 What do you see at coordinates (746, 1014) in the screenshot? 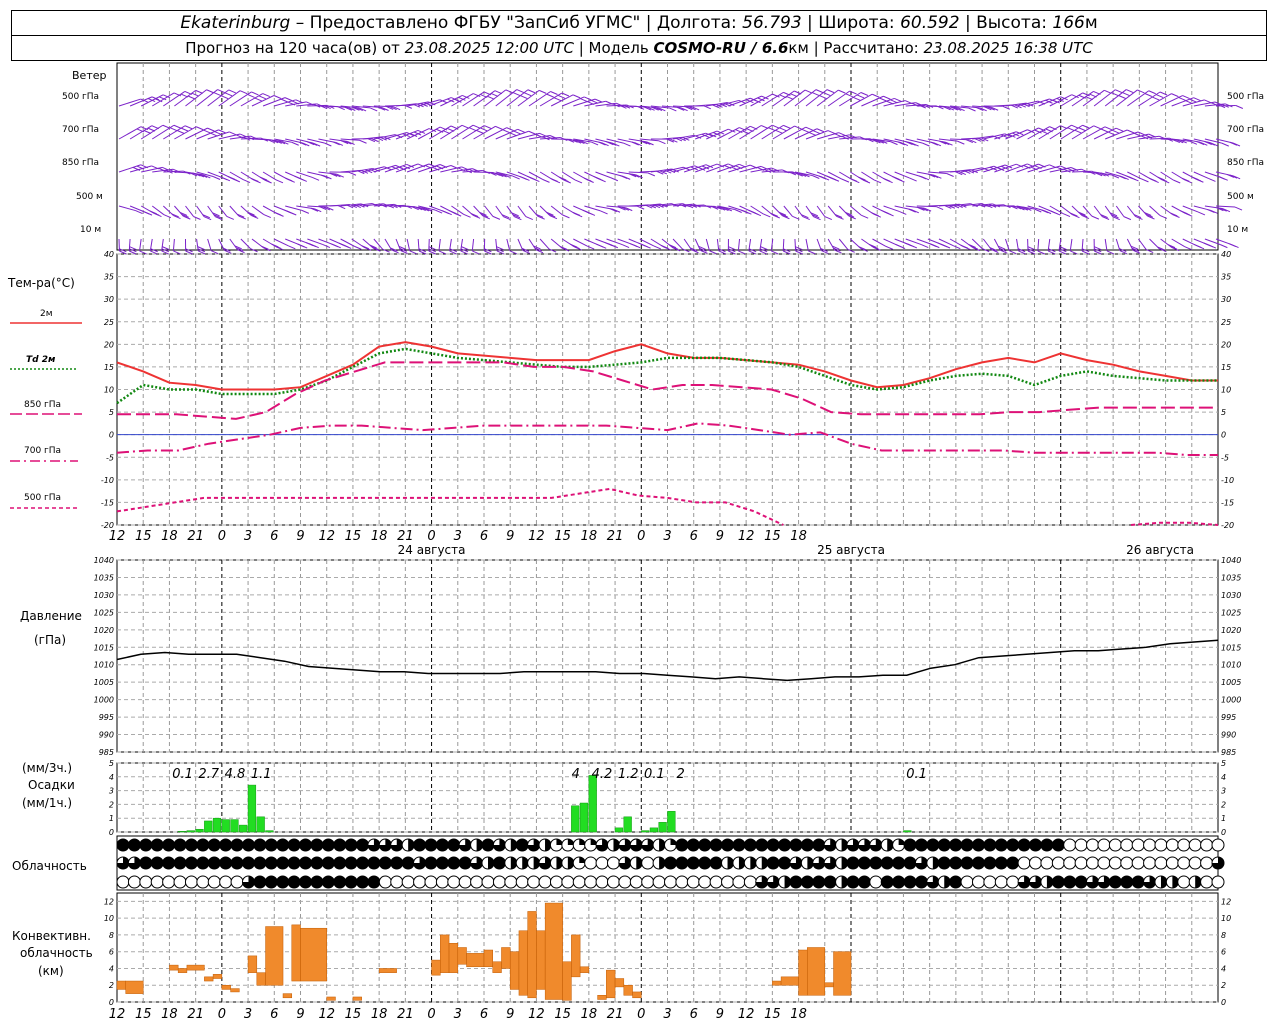
I see `x-tick-label-bottom: 12` at bounding box center [746, 1014].